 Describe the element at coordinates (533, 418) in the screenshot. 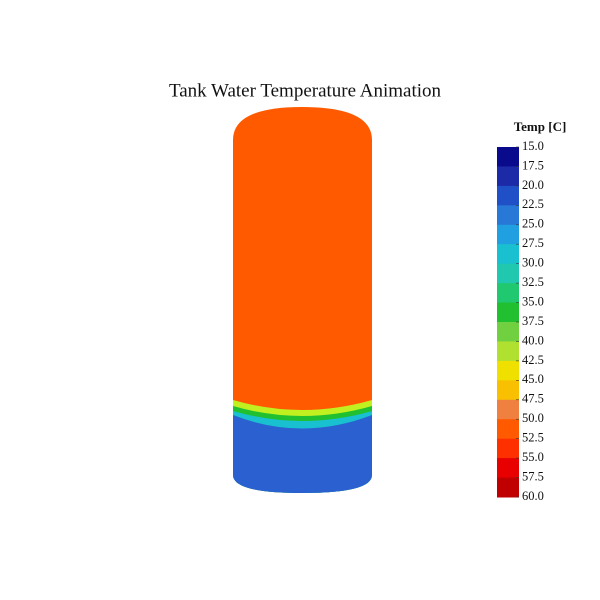

I see `tick-label: 50.0` at that location.